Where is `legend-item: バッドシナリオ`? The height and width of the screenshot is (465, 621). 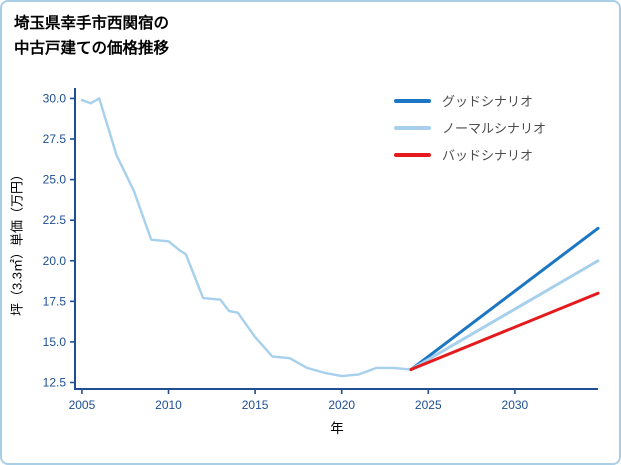 legend-item: バッドシナリオ is located at coordinates (470, 154).